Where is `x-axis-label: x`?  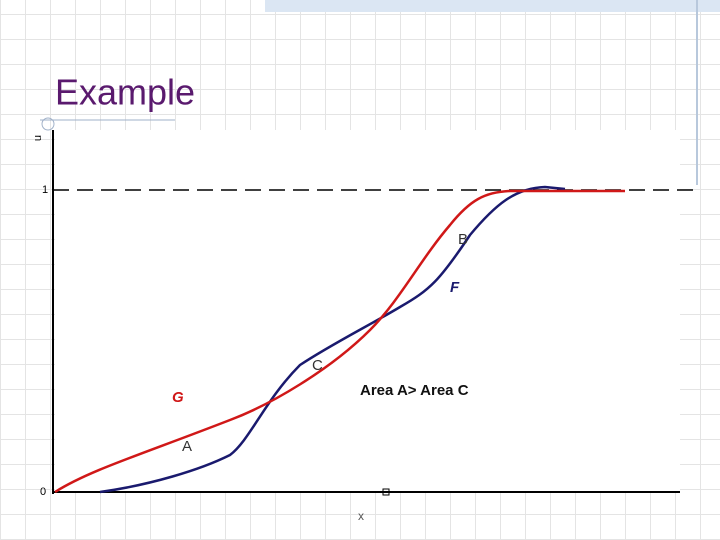
x-axis-label: x is located at coordinates (361, 516).